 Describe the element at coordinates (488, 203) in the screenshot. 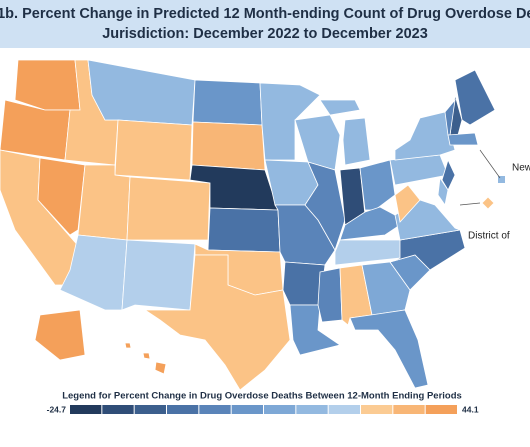

I see `dc-box` at that location.